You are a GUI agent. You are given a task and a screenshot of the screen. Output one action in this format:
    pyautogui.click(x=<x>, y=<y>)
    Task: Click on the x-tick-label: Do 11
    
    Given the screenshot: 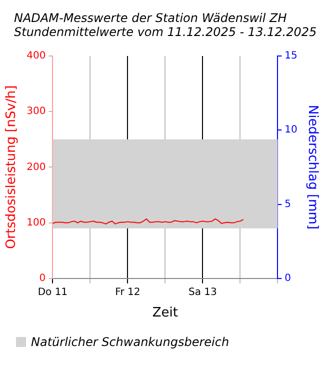 What is the action you would take?
    pyautogui.click(x=53, y=292)
    